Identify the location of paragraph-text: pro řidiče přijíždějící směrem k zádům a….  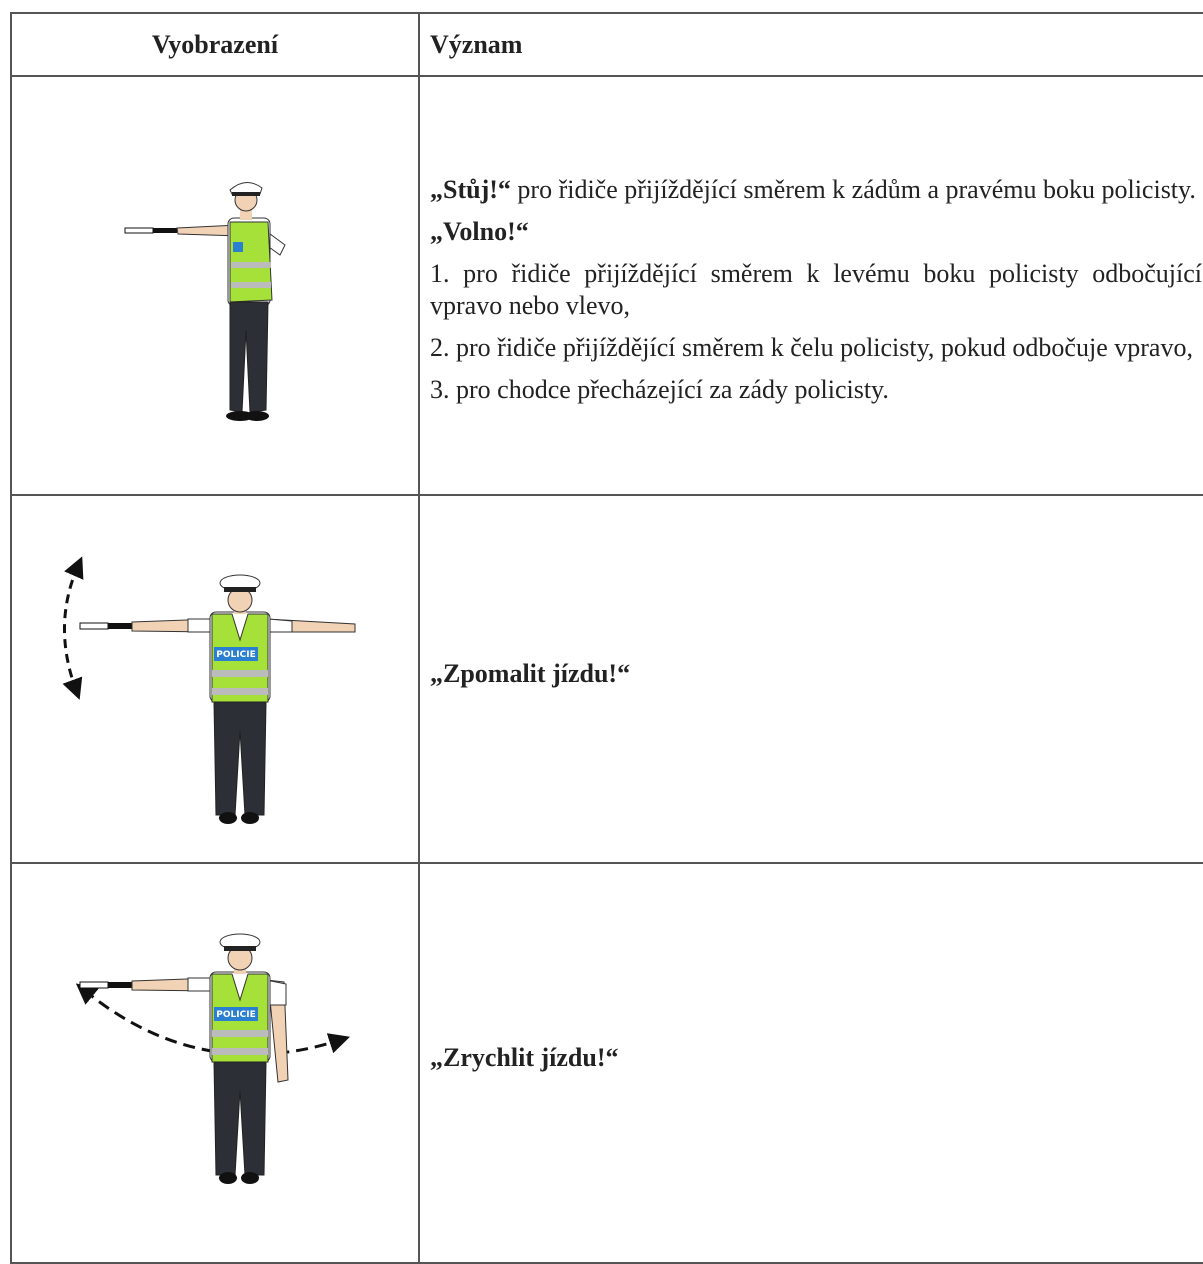
(856, 189).